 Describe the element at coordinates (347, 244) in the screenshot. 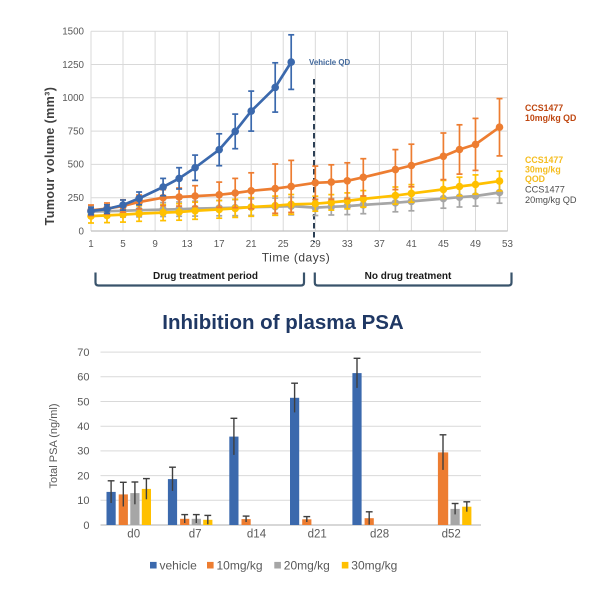

I see `svg-text: 33` at that location.